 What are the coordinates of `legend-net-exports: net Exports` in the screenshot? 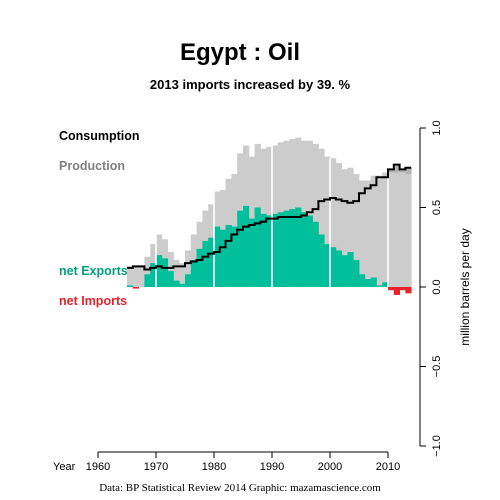 It's located at (93, 271).